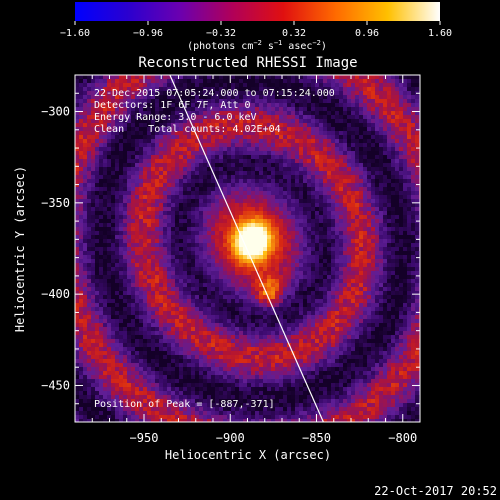 The height and width of the screenshot is (500, 500). What do you see at coordinates (316, 43) in the screenshot?
I see `unit-part-5: −2` at bounding box center [316, 43].